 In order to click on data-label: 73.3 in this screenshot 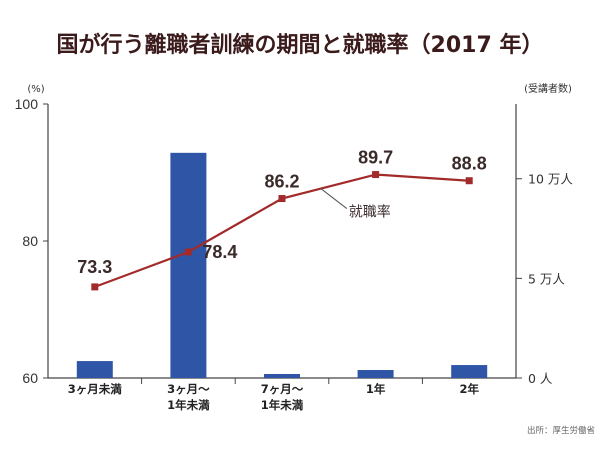, I will do `click(94, 267)`.